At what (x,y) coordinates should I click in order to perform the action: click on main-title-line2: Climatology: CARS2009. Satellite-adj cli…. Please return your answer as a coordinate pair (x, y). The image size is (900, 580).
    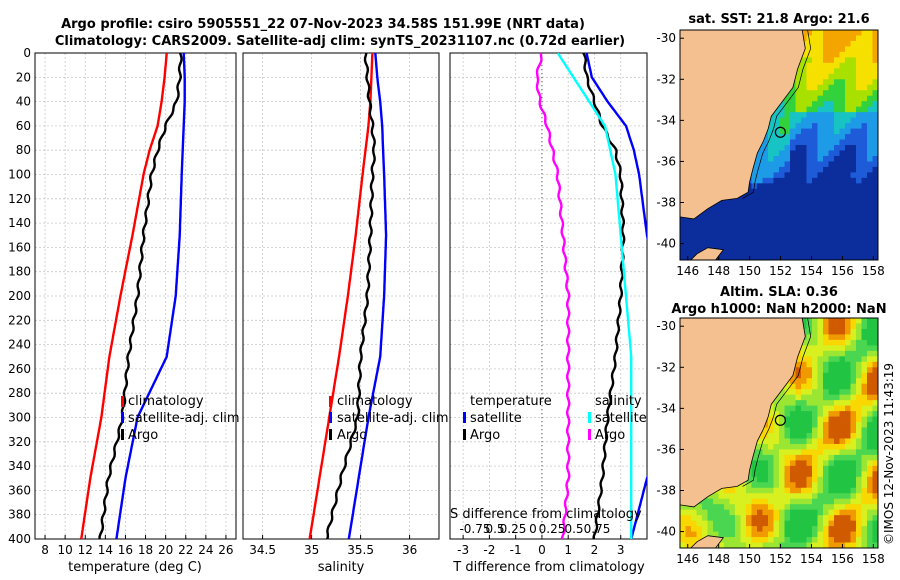
    Looking at the image, I should click on (340, 41).